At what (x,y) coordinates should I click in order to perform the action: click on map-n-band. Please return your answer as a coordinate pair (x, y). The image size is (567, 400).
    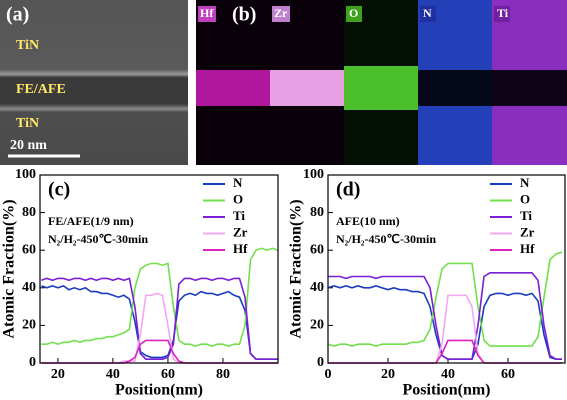
    Looking at the image, I should click on (455, 88).